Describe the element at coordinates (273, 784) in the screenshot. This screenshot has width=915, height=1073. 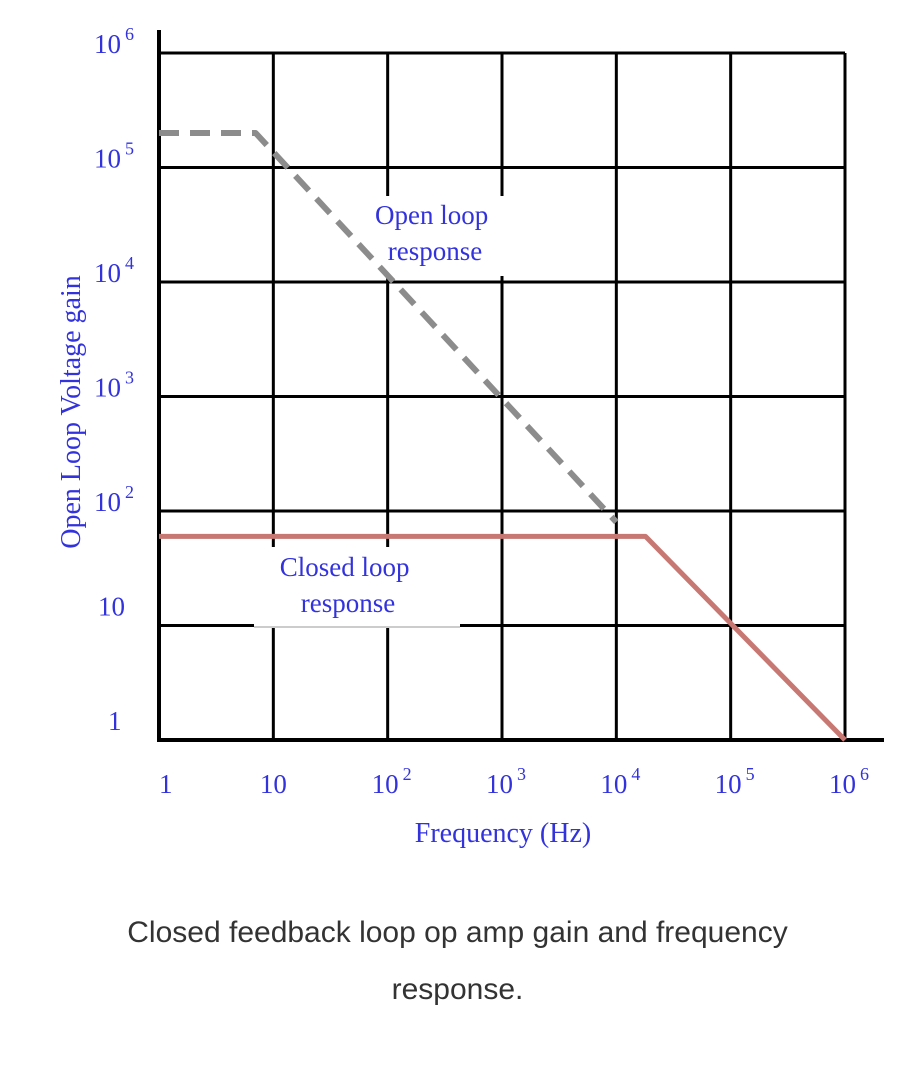
I see `x-tick-label: 10` at that location.